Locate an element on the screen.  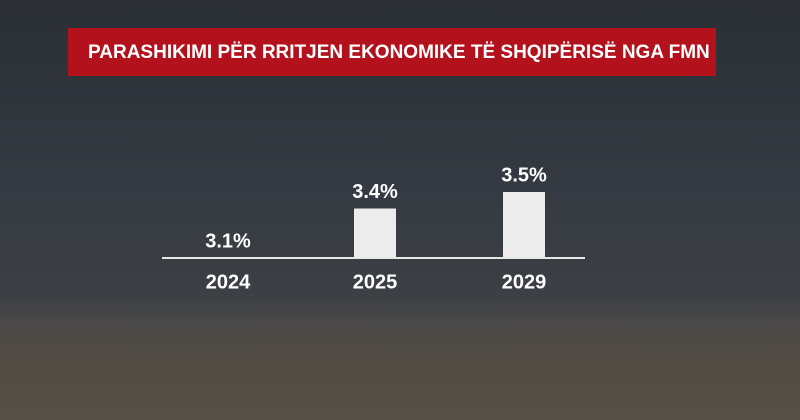
value-label: 3.4% is located at coordinates (375, 192).